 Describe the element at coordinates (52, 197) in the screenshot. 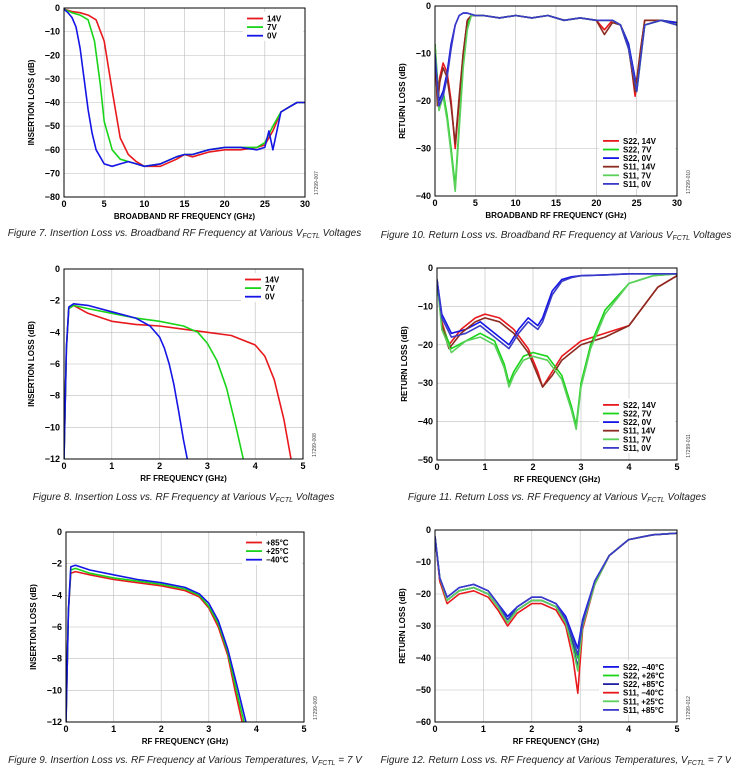

I see `y-tick-label: −80` at that location.